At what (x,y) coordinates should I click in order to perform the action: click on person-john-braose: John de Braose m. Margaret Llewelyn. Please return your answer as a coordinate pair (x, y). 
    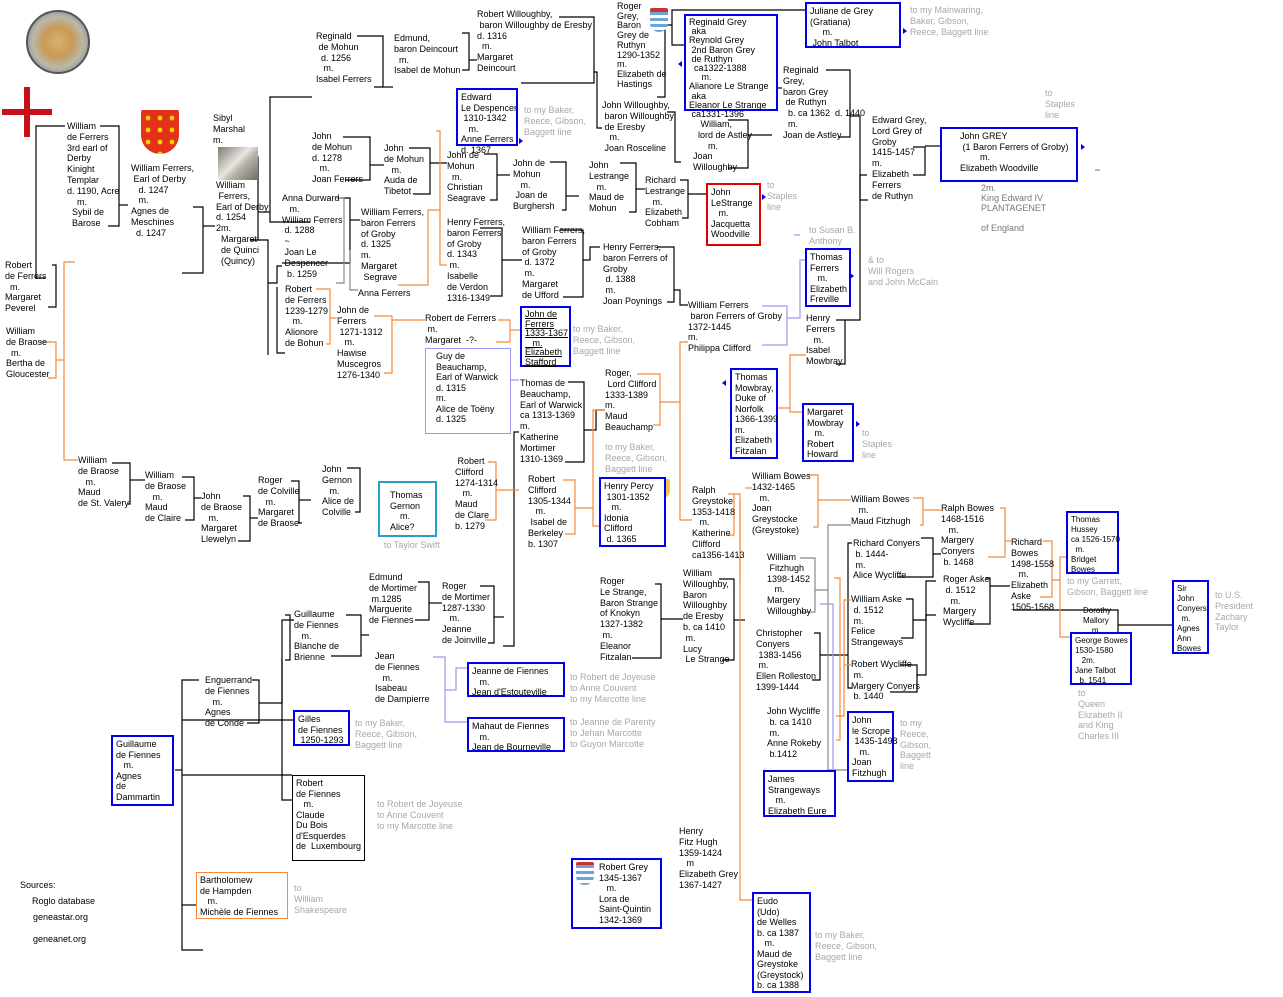
    Looking at the image, I should click on (222, 518).